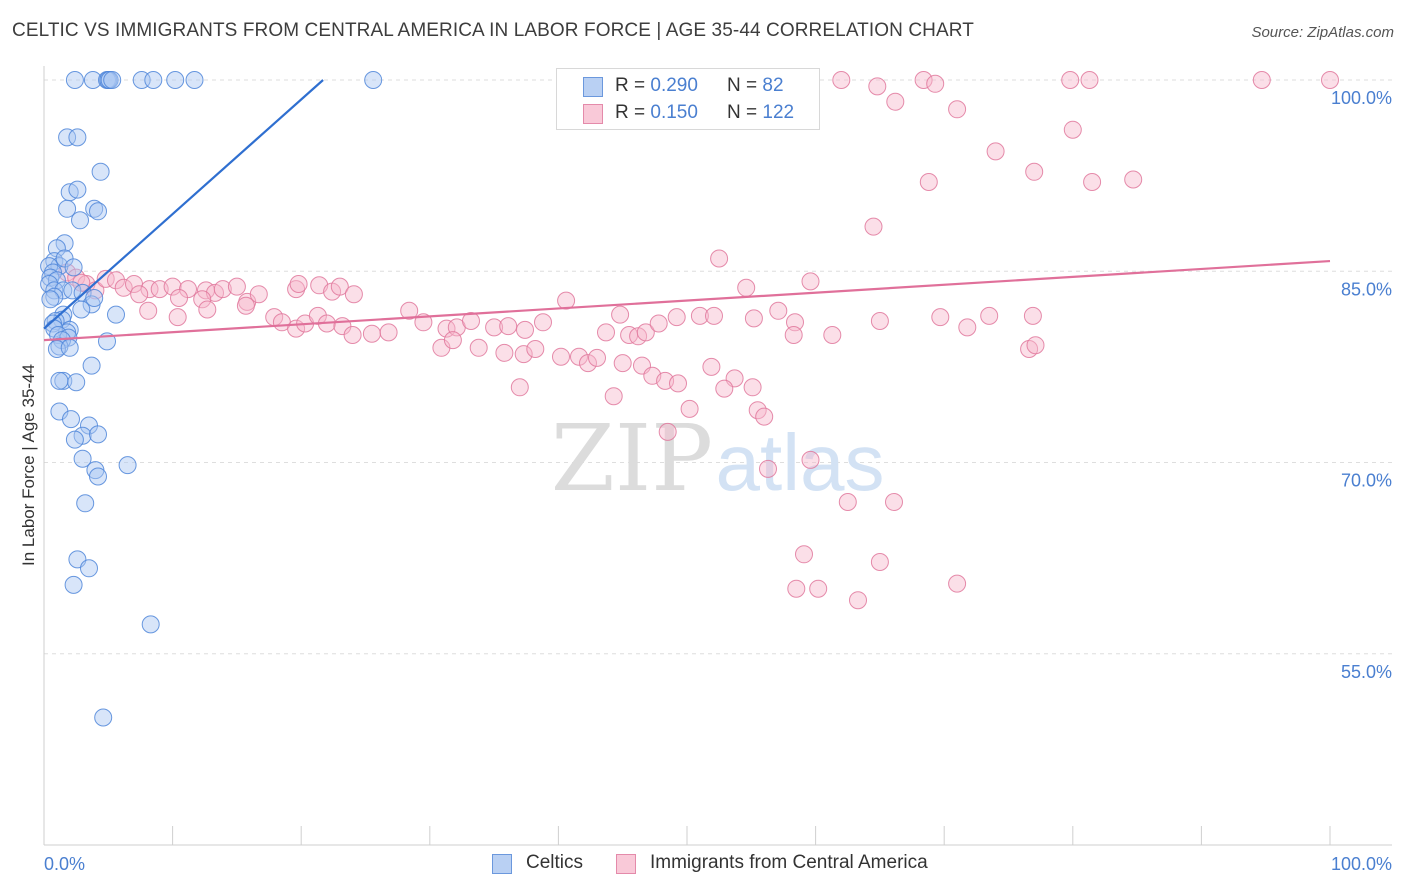 The height and width of the screenshot is (892, 1406). What do you see at coordinates (1361, 98) in the screenshot?
I see `y-tick-label: 100.0%` at bounding box center [1361, 98].